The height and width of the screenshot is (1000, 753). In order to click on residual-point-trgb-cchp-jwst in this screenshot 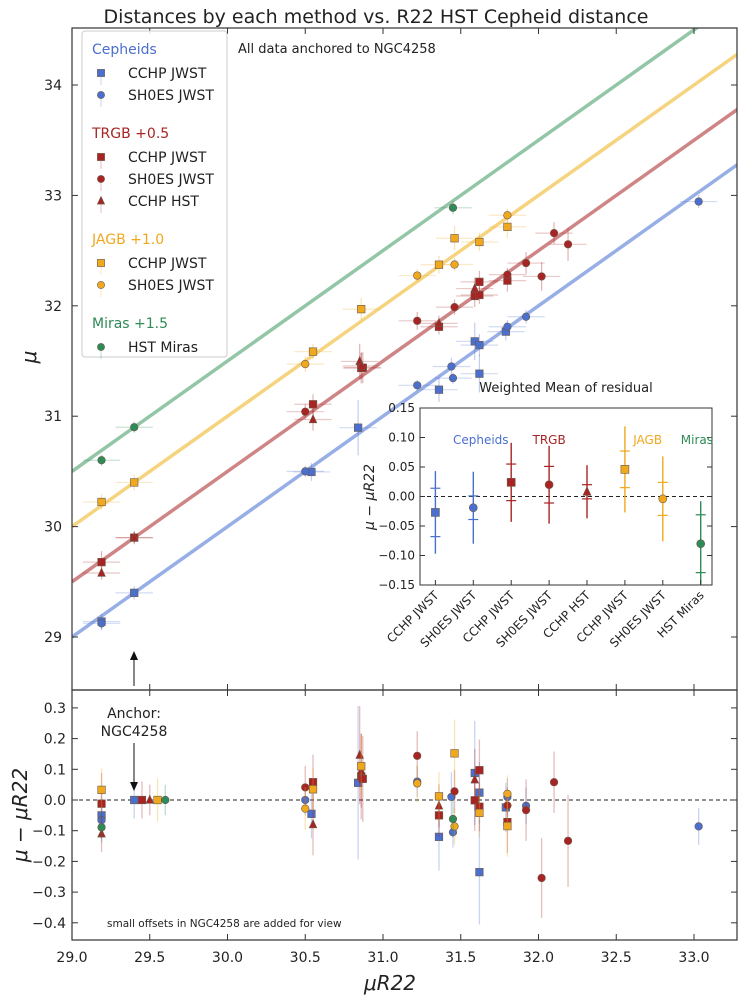, I will do `click(101, 803)`.